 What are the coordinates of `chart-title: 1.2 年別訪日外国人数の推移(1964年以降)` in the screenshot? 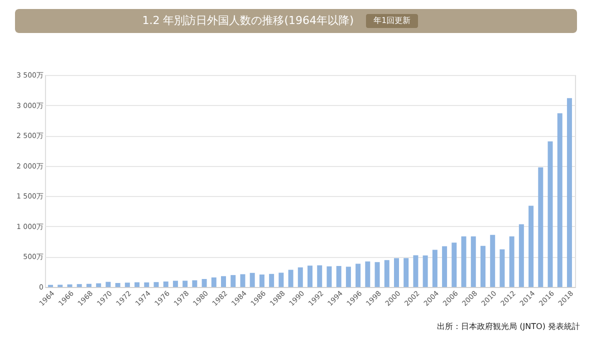 It's located at (248, 20).